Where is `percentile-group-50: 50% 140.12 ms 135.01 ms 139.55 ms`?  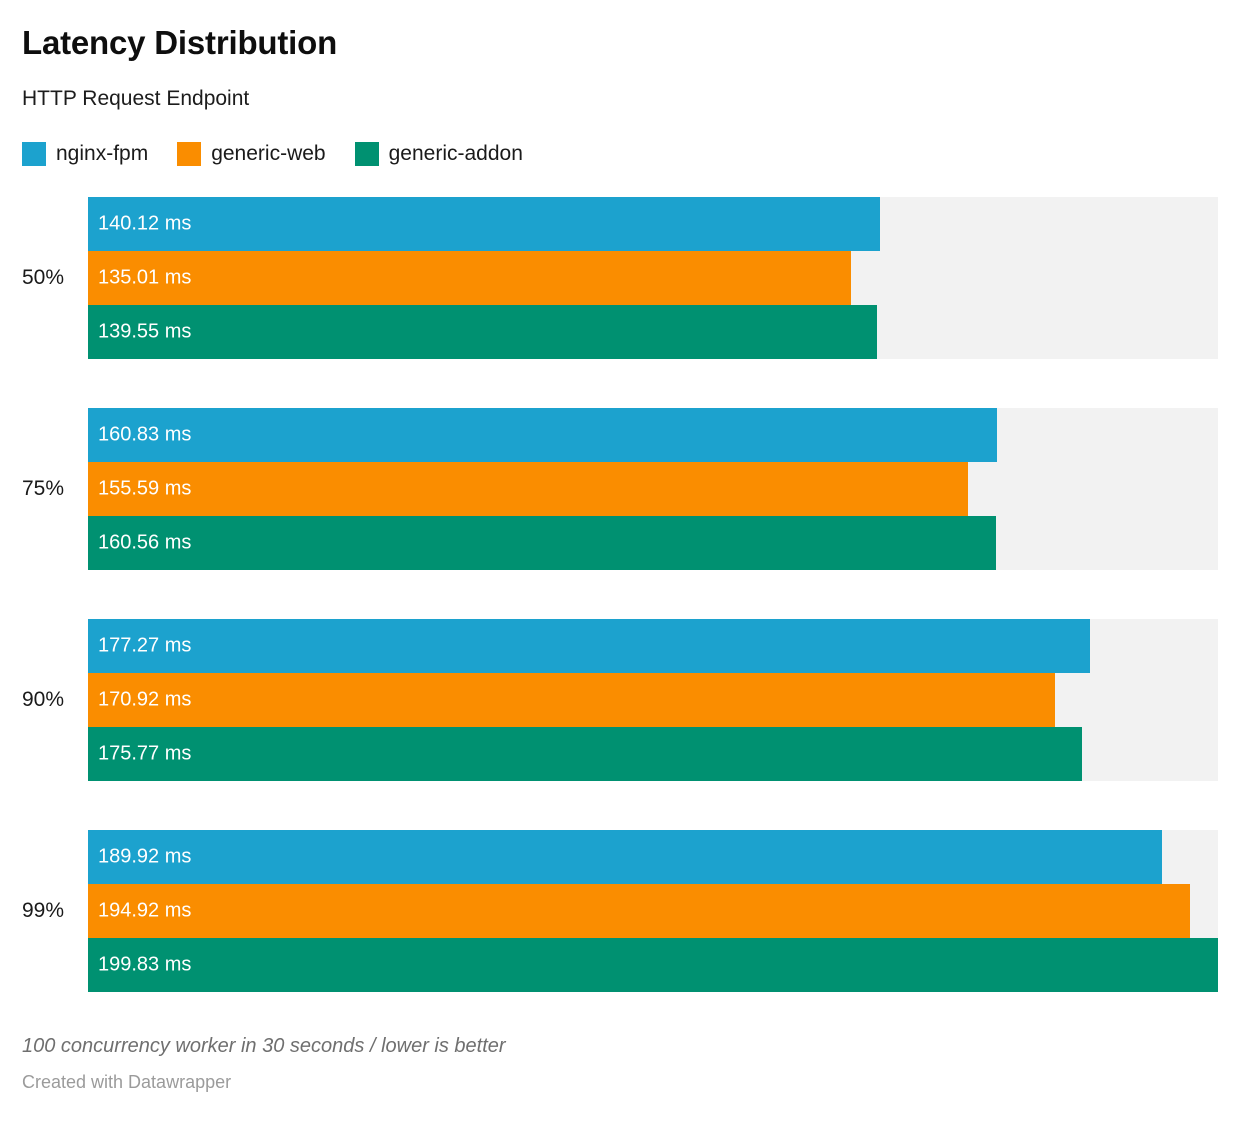
percentile-group-50: 50% 140.12 ms 135.01 ms 139.55 ms is located at coordinates (620, 278).